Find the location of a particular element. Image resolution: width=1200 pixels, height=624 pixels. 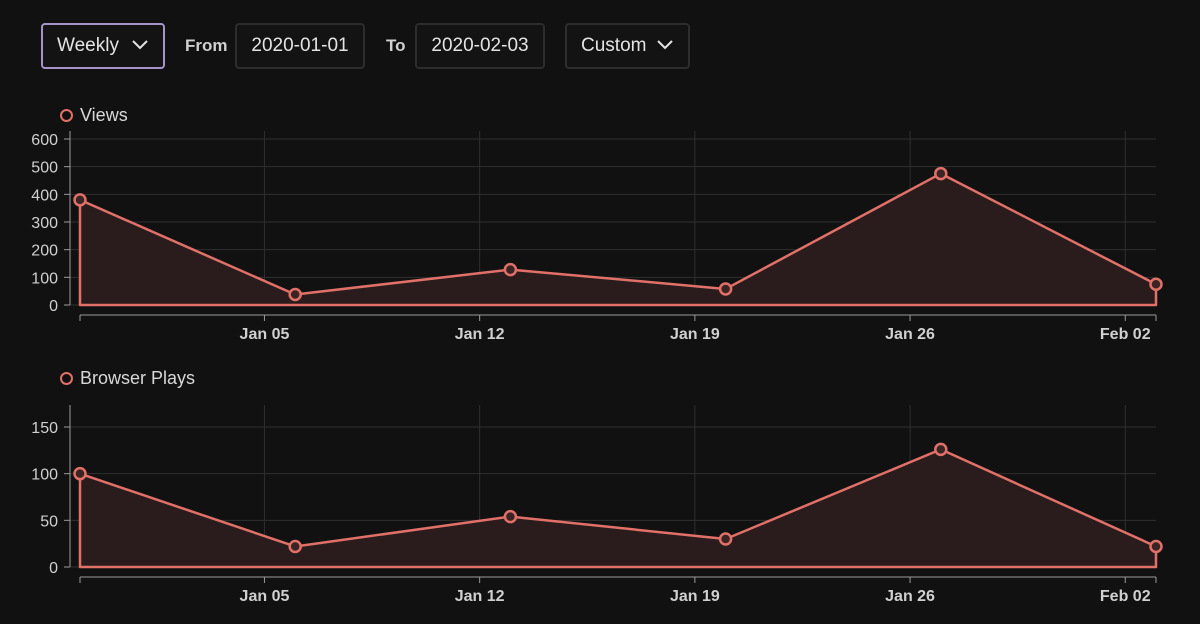

range-select: Custom is located at coordinates (627, 46).